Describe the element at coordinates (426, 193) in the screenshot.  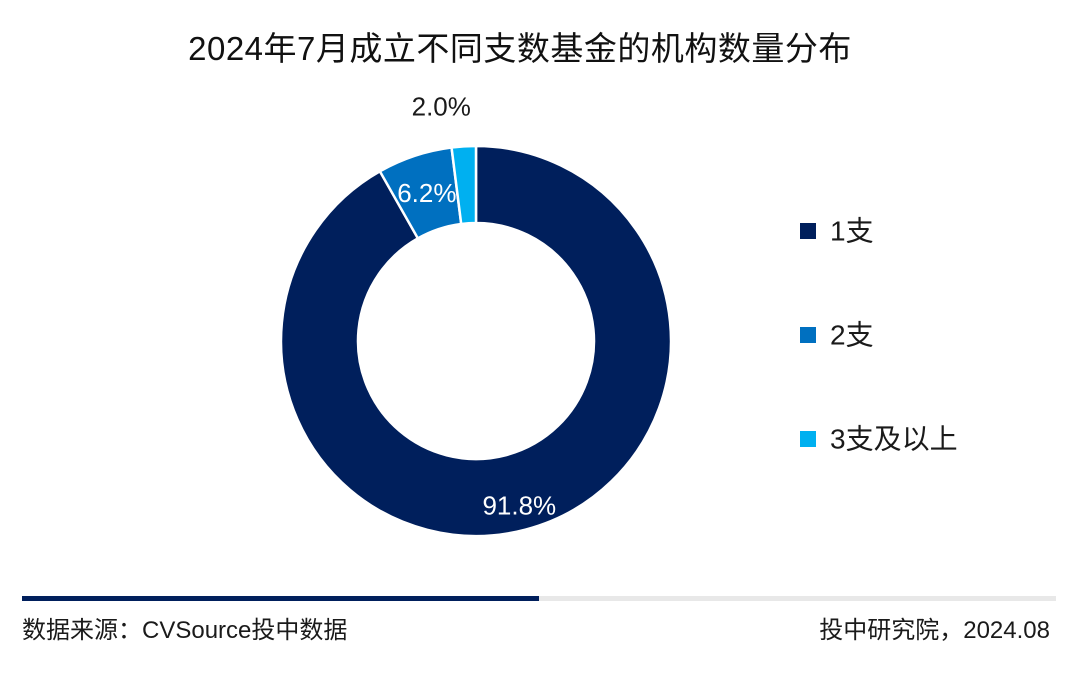
I see `slice-value-label-2: 6.2%` at that location.